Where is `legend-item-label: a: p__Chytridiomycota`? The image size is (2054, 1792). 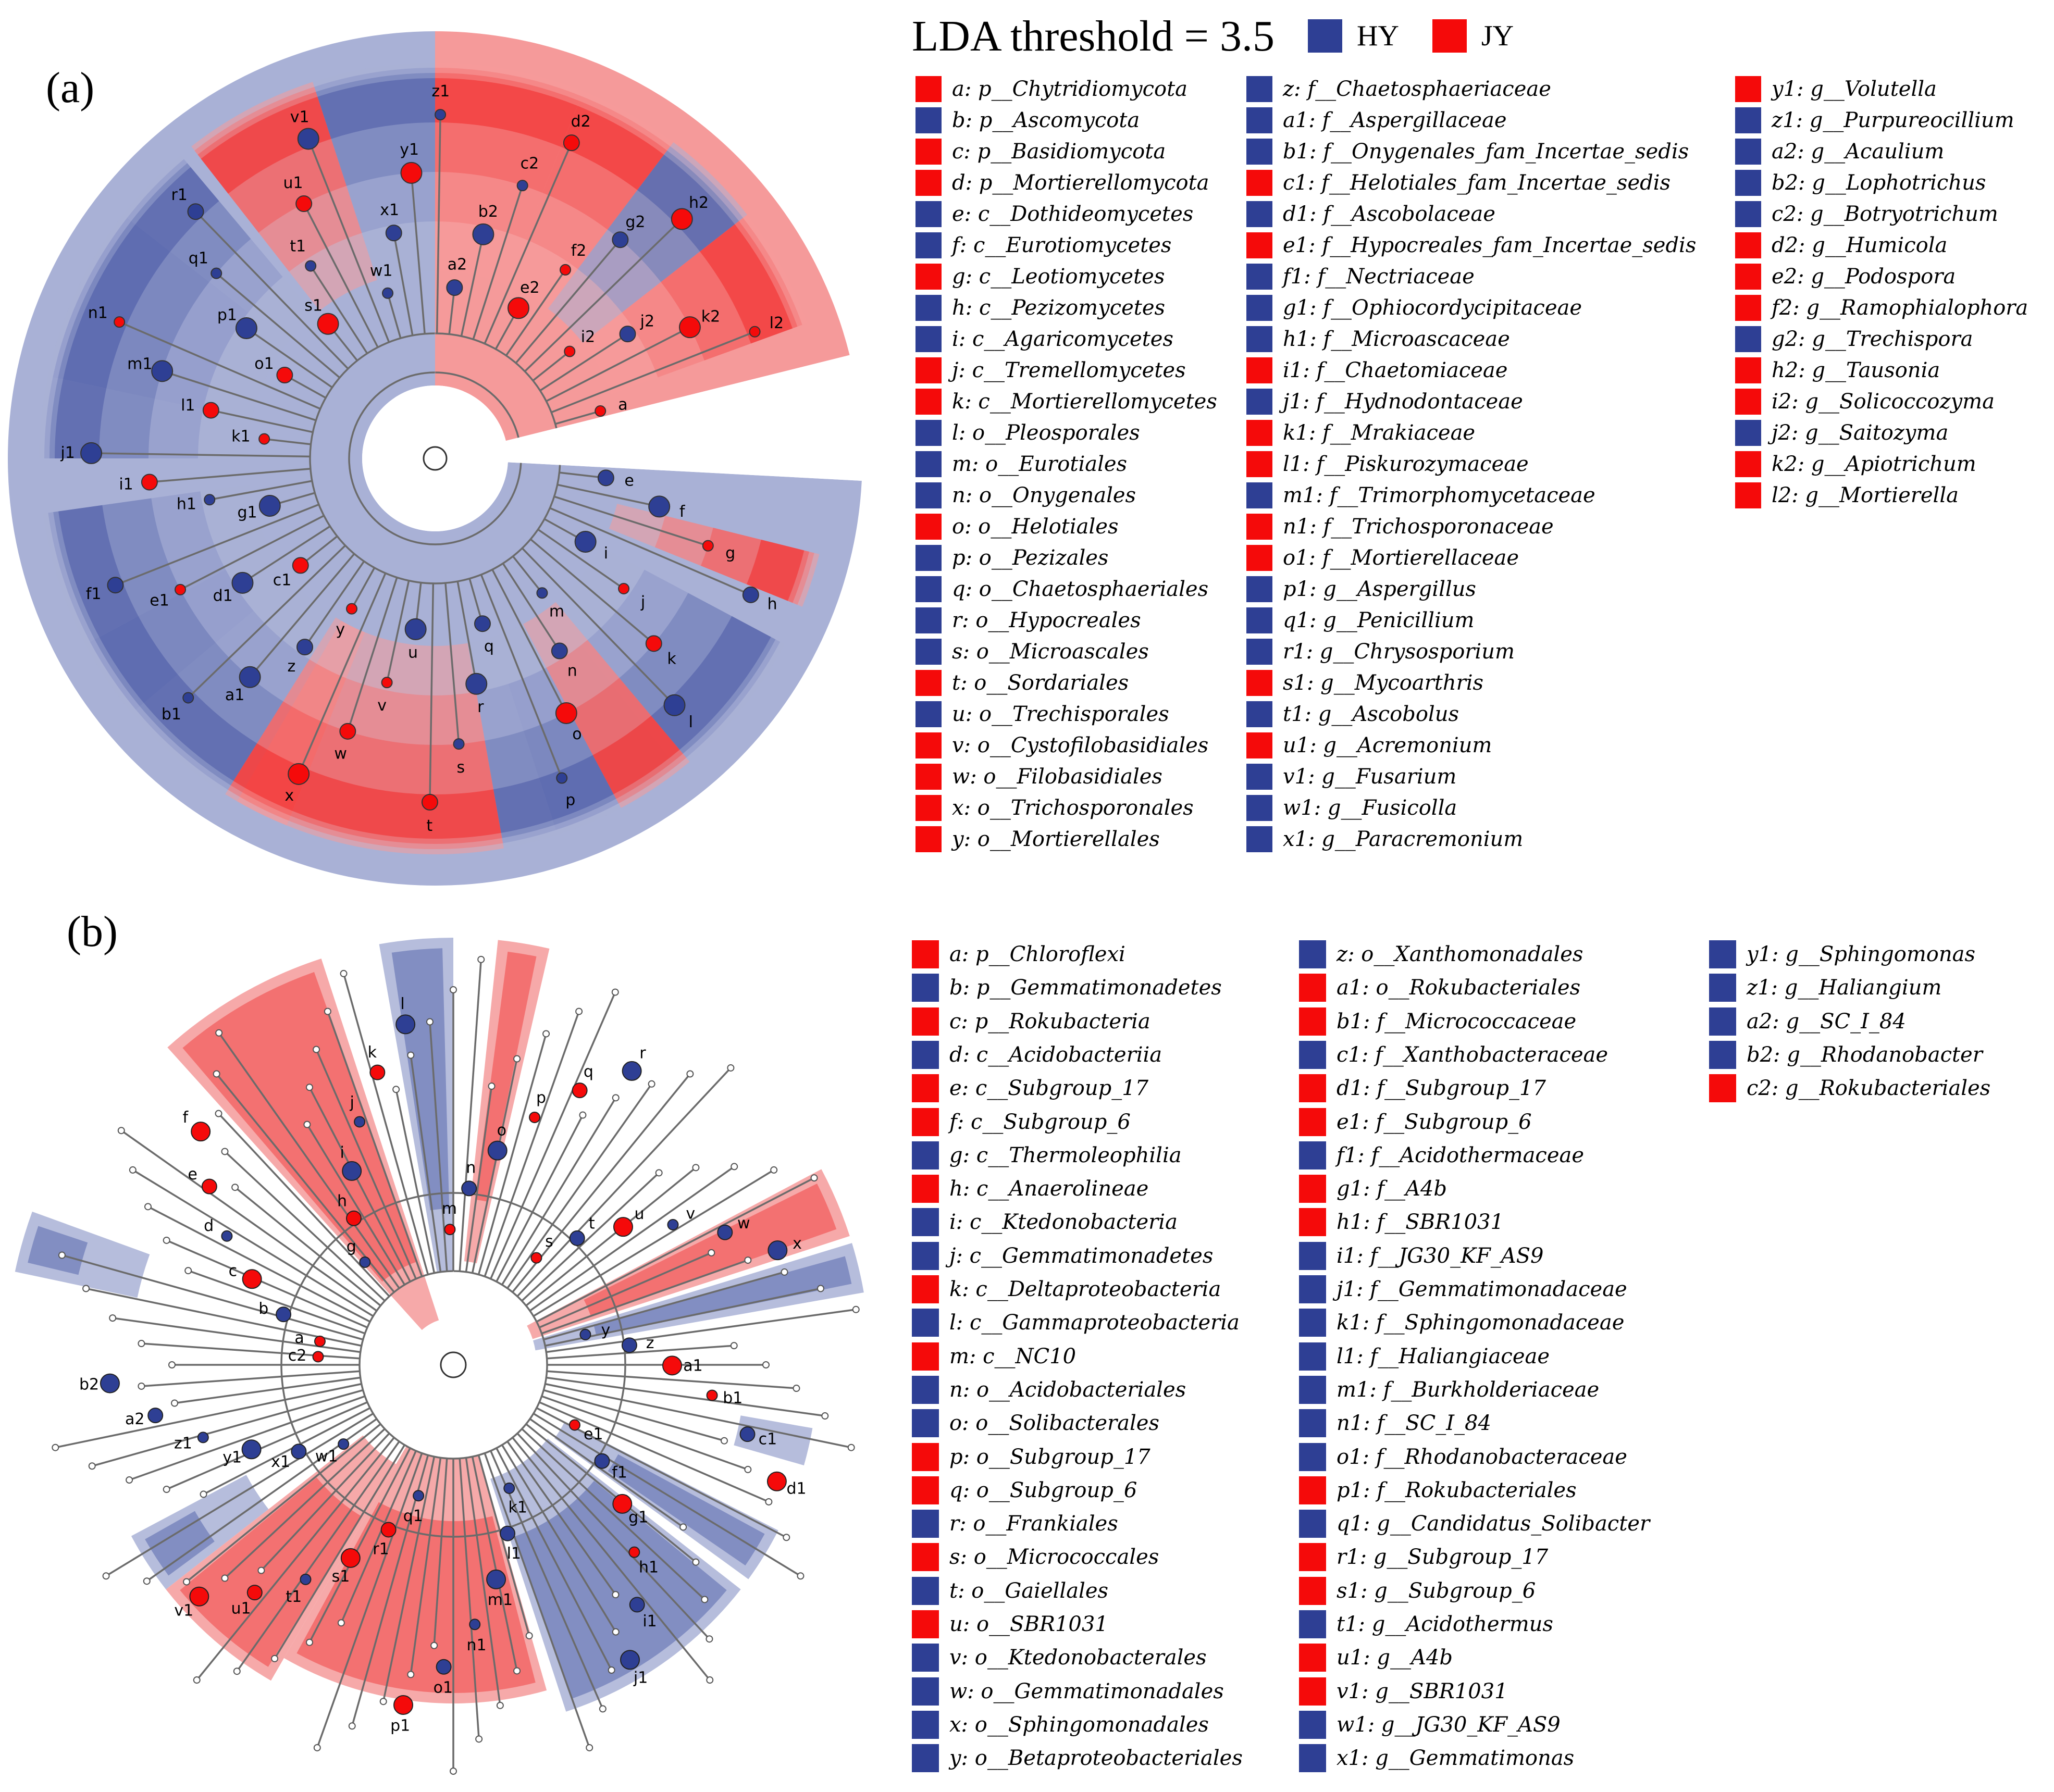
legend-item-label: a: p__Chytridiomycota is located at coordinates (1070, 89).